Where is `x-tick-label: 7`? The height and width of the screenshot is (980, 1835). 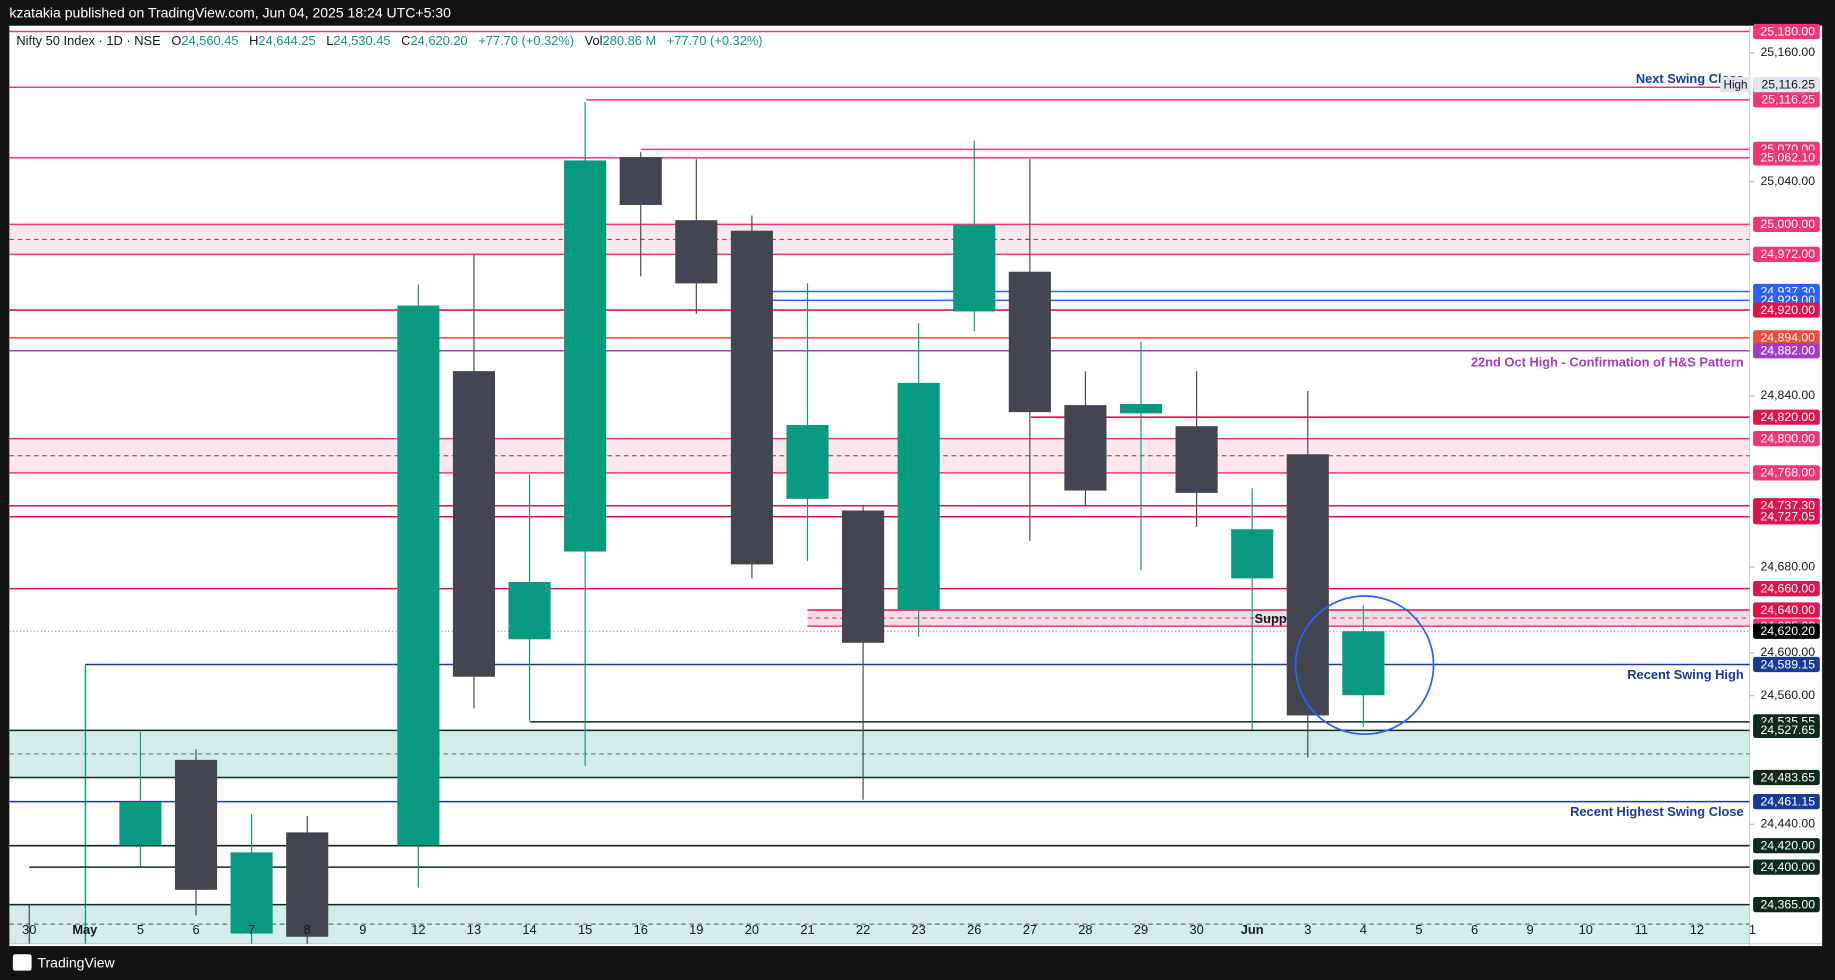
x-tick-label: 7 is located at coordinates (251, 929).